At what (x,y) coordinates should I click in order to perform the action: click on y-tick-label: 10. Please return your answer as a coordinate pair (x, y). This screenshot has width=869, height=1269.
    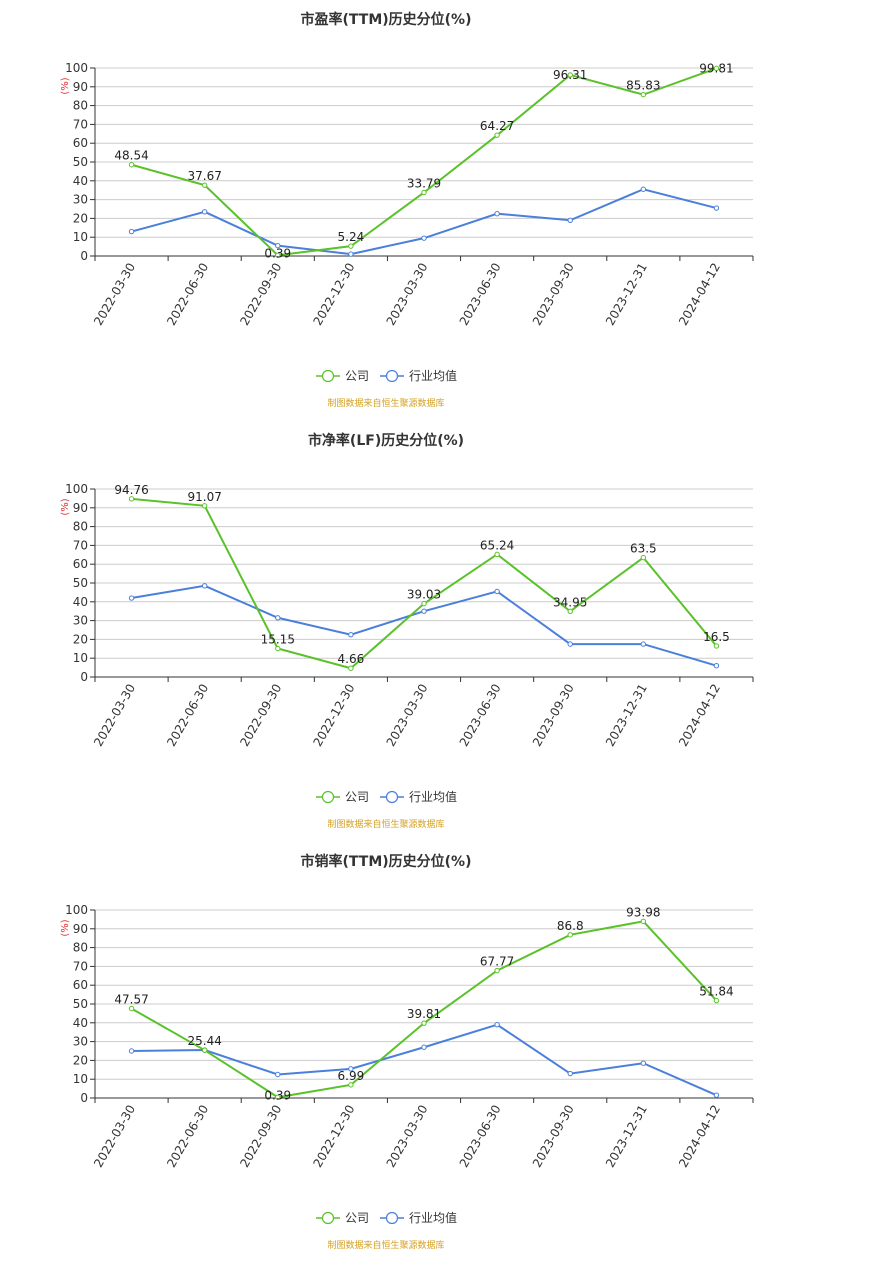
    Looking at the image, I should click on (80, 658).